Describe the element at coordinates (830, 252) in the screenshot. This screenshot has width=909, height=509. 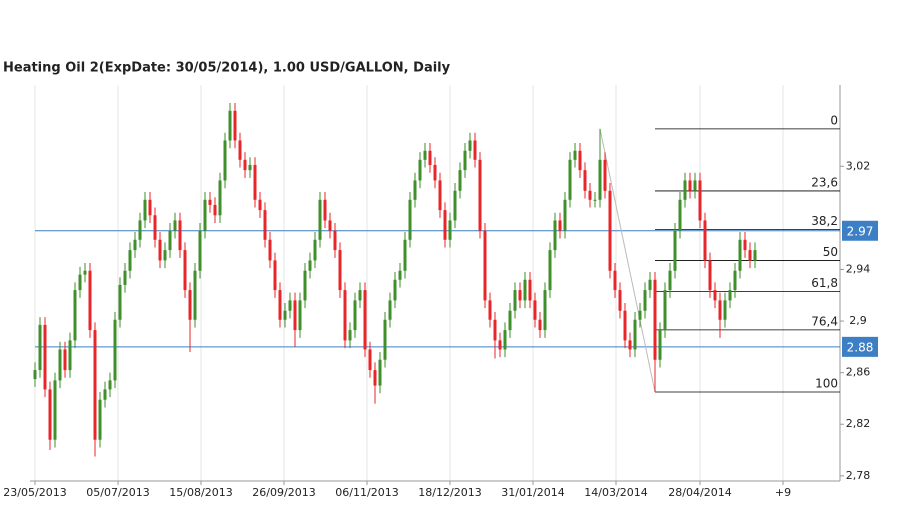
I see `fib-level-label: 50` at that location.